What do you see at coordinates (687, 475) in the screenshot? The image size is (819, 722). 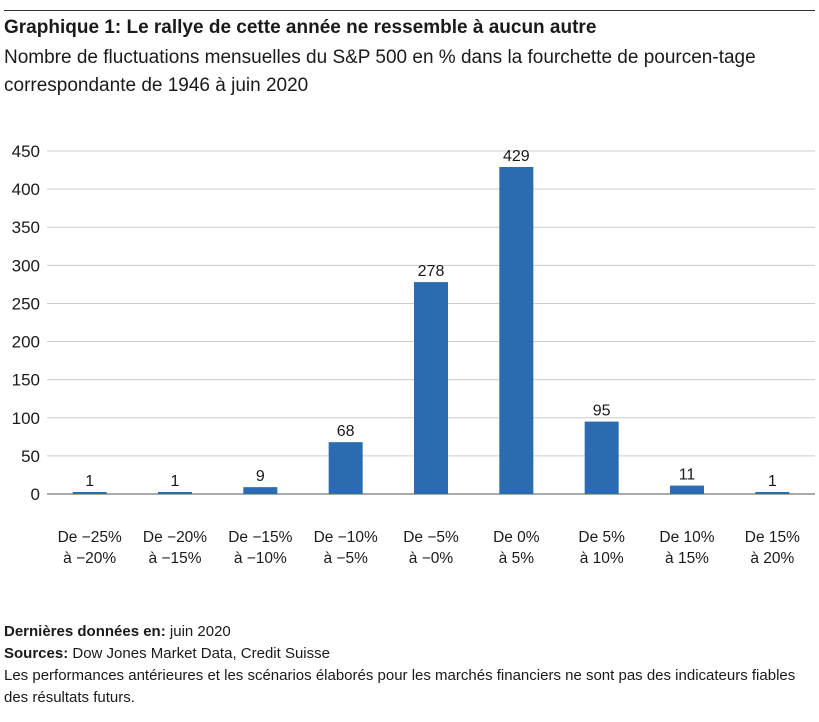 I see `data-label: 11` at bounding box center [687, 475].